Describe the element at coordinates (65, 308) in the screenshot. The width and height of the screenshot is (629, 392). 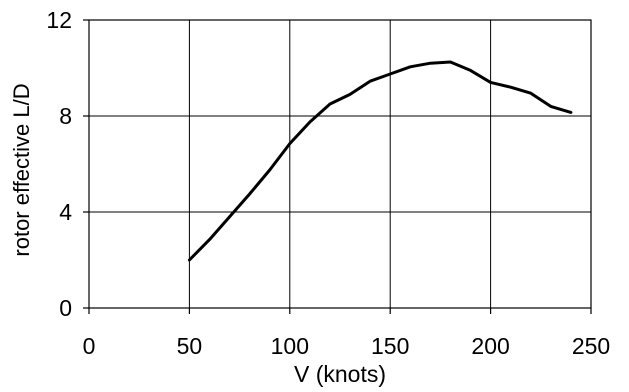
I see `y-tick-label: 0` at that location.